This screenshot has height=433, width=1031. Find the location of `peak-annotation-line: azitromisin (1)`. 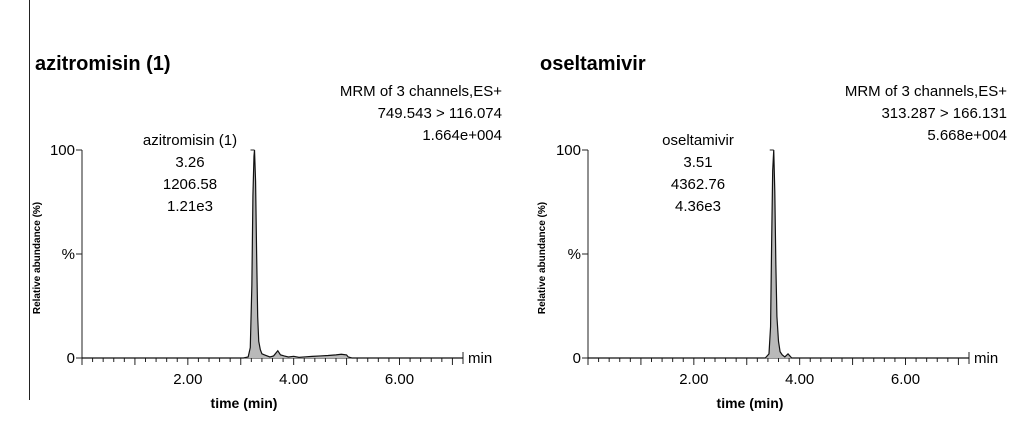

peak-annotation-line: azitromisin (1) is located at coordinates (190, 140).